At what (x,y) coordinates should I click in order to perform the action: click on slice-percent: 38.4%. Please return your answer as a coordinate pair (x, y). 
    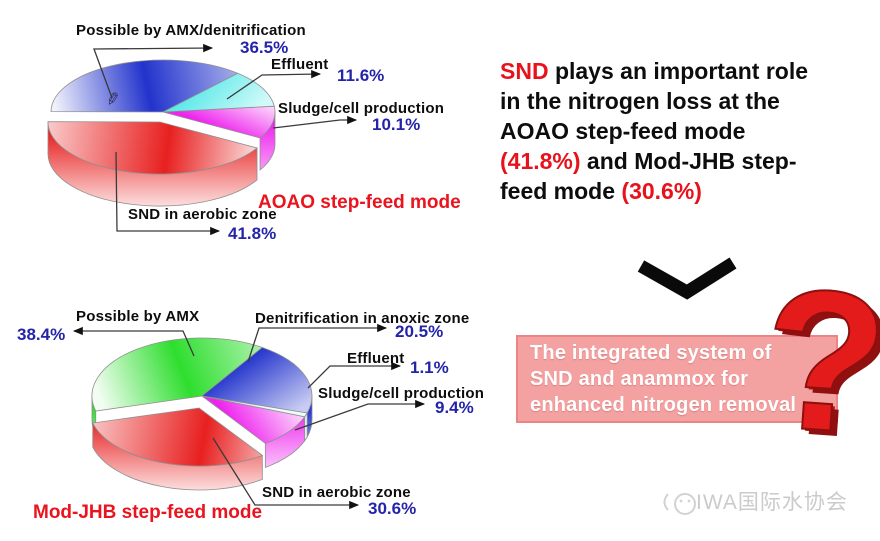
    Looking at the image, I should click on (41, 334).